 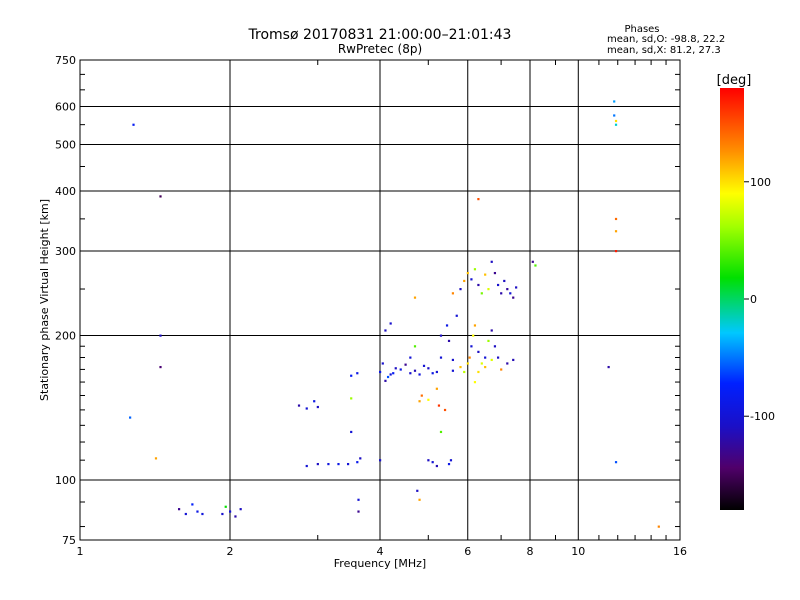 I want to click on x-tick-label: 8, so click(x=530, y=551).